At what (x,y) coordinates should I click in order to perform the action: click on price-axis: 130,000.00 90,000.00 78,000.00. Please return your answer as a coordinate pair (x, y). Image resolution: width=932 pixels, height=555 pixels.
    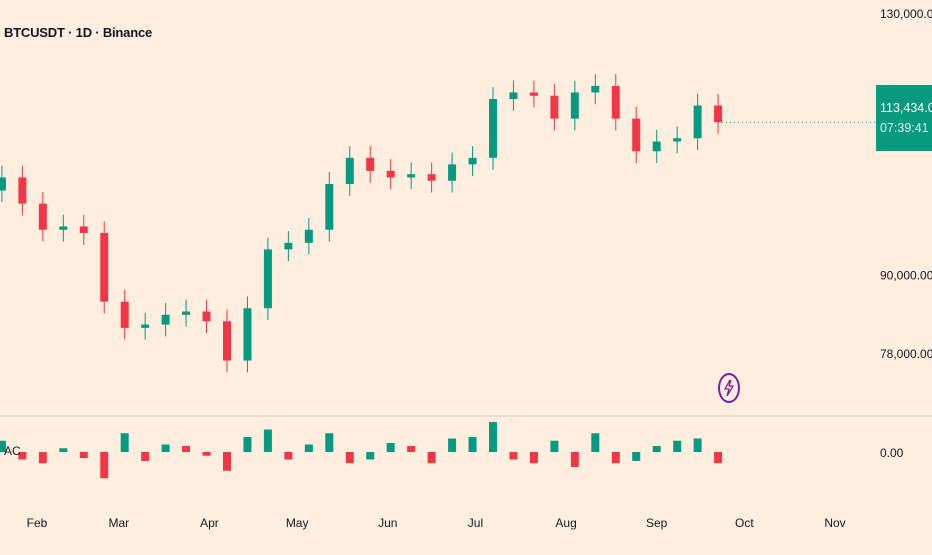
    Looking at the image, I should click on (906, 184).